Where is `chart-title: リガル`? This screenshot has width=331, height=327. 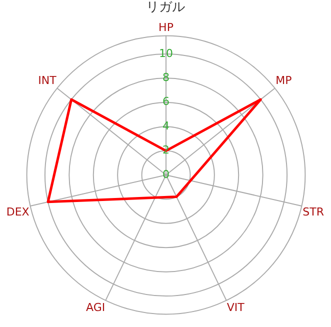
chart-title: リガル is located at coordinates (165, 8).